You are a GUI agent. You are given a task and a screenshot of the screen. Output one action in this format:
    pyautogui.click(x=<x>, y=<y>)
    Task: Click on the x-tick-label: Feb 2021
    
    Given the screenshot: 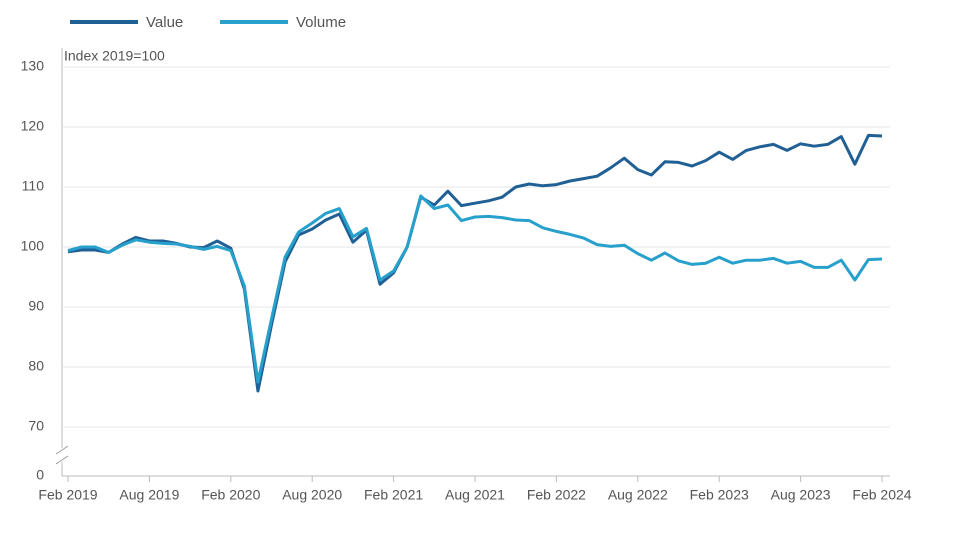 What is the action you would take?
    pyautogui.click(x=393, y=495)
    